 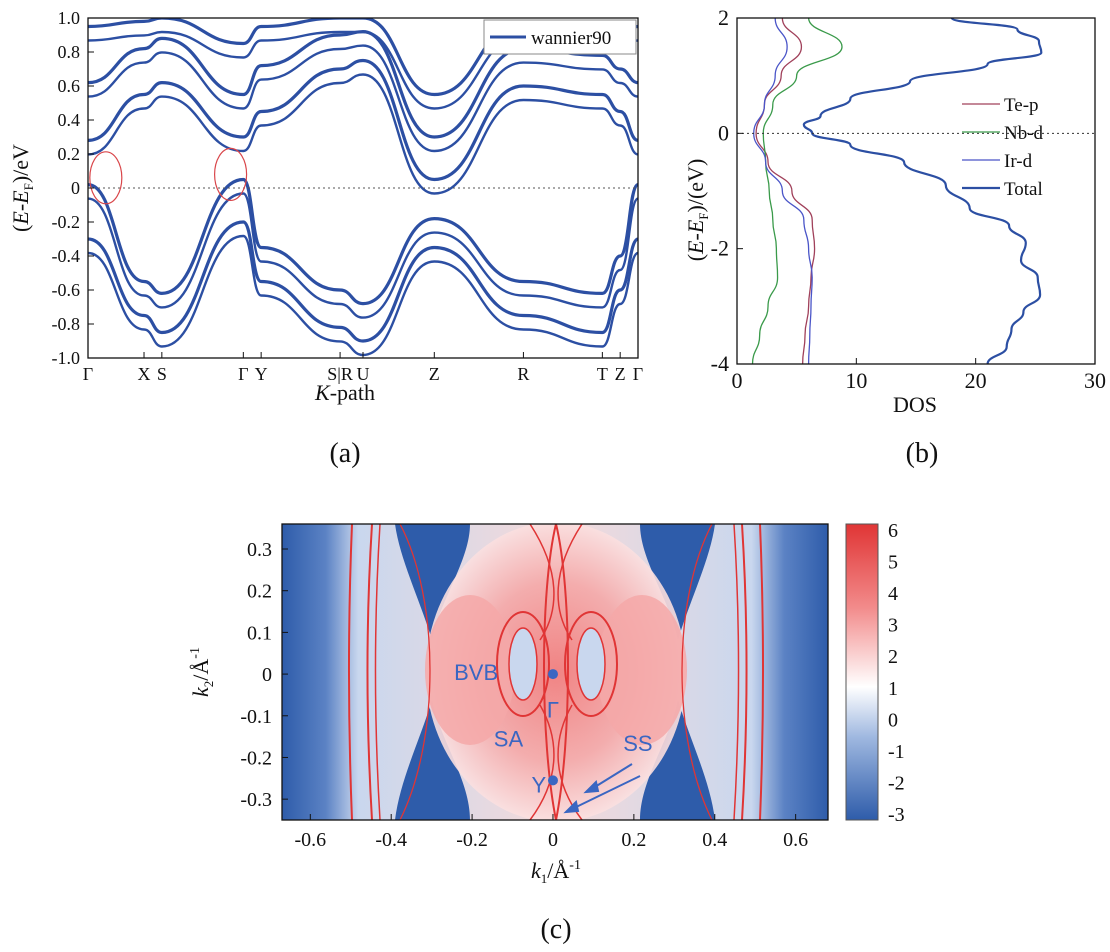 I want to click on x-tick-a: Y, so click(x=261, y=374).